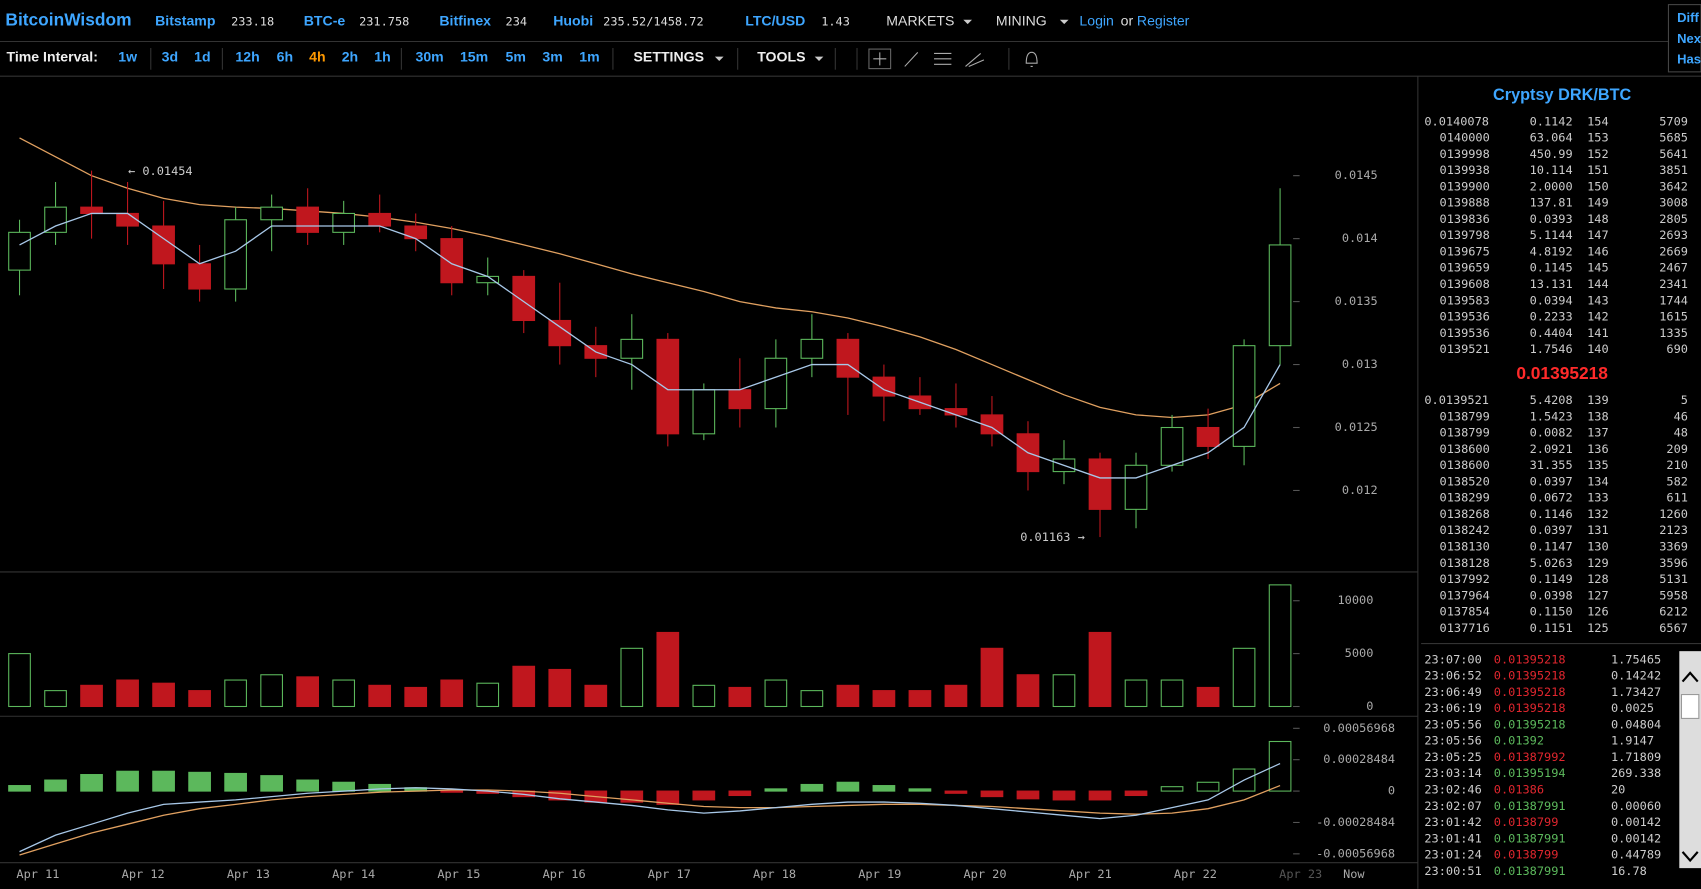  Describe the element at coordinates (1690, 857) in the screenshot. I see `scroll-down` at that location.